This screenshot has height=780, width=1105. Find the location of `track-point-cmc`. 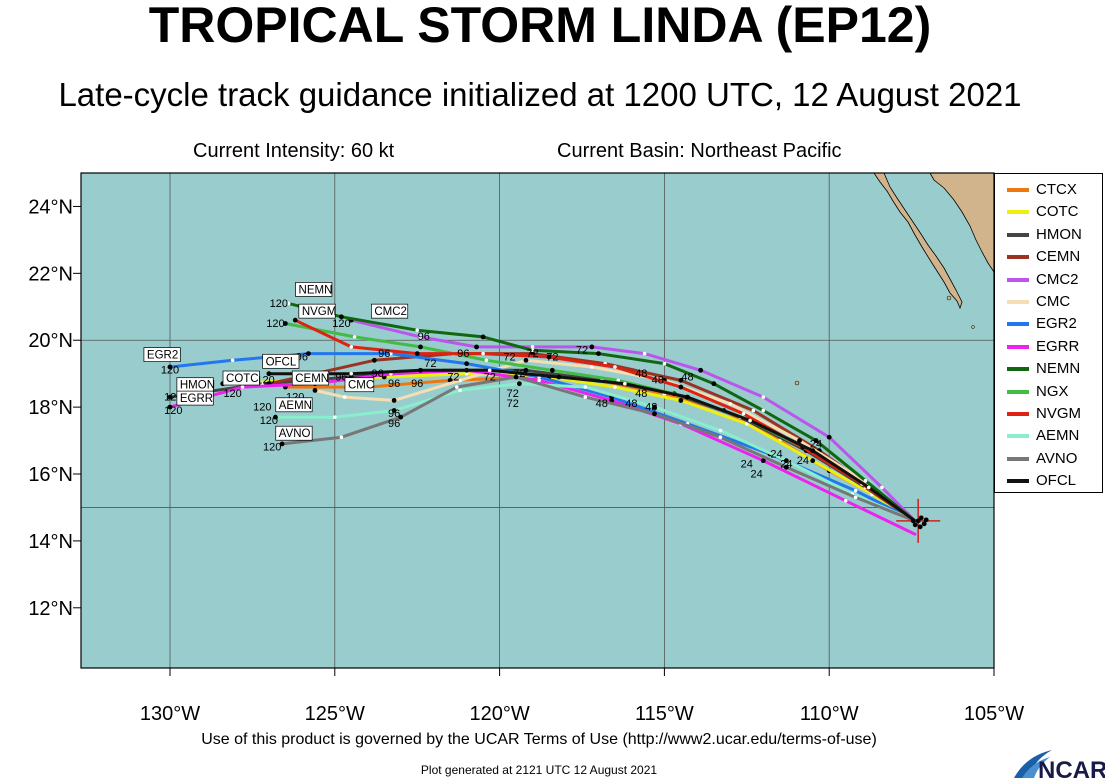

track-point-cmc is located at coordinates (344, 397).